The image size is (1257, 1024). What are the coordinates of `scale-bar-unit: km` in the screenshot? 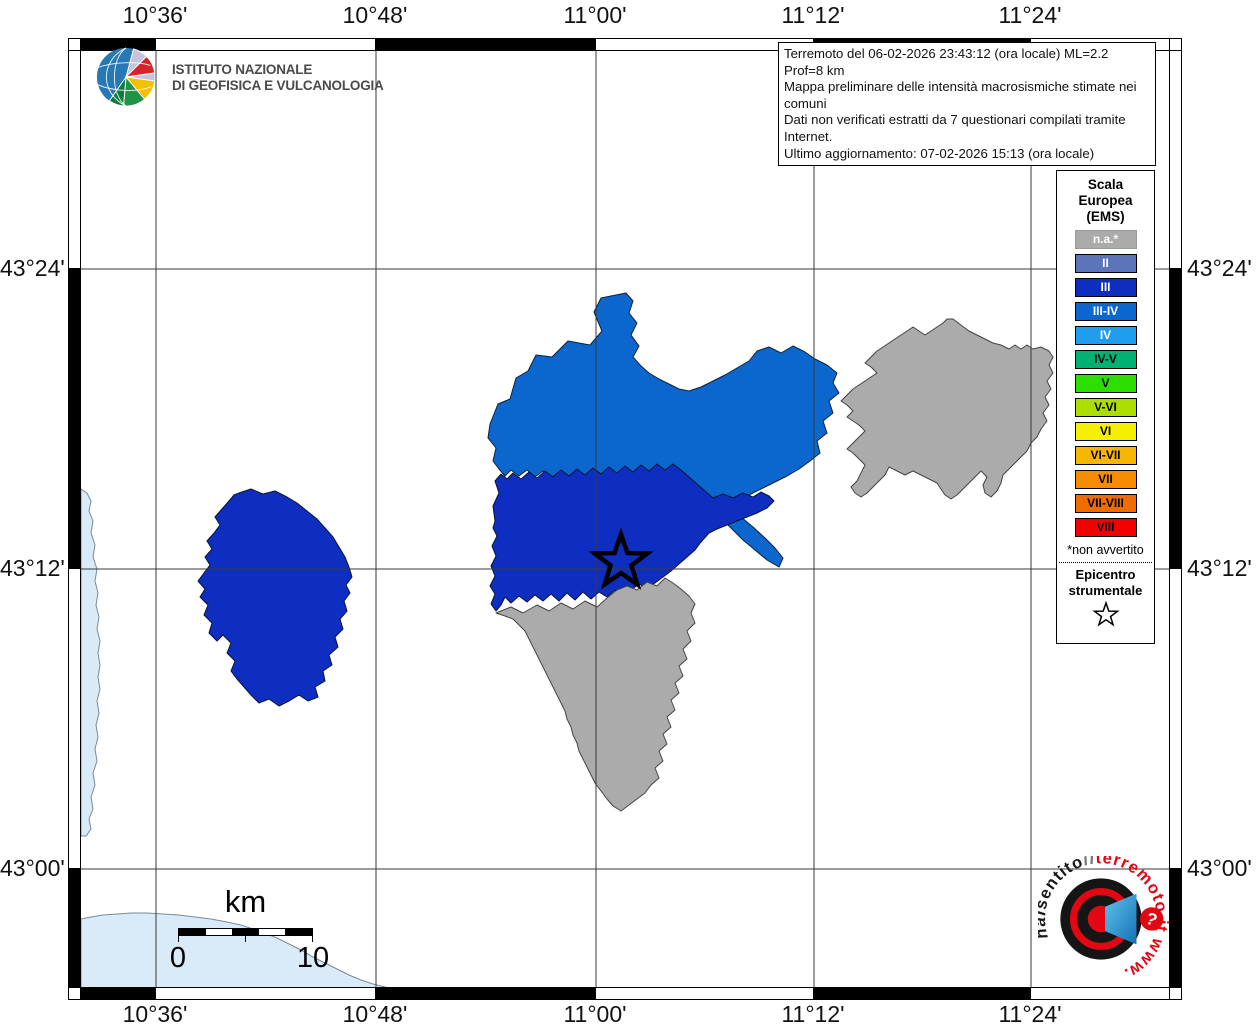 It's located at (245, 901).